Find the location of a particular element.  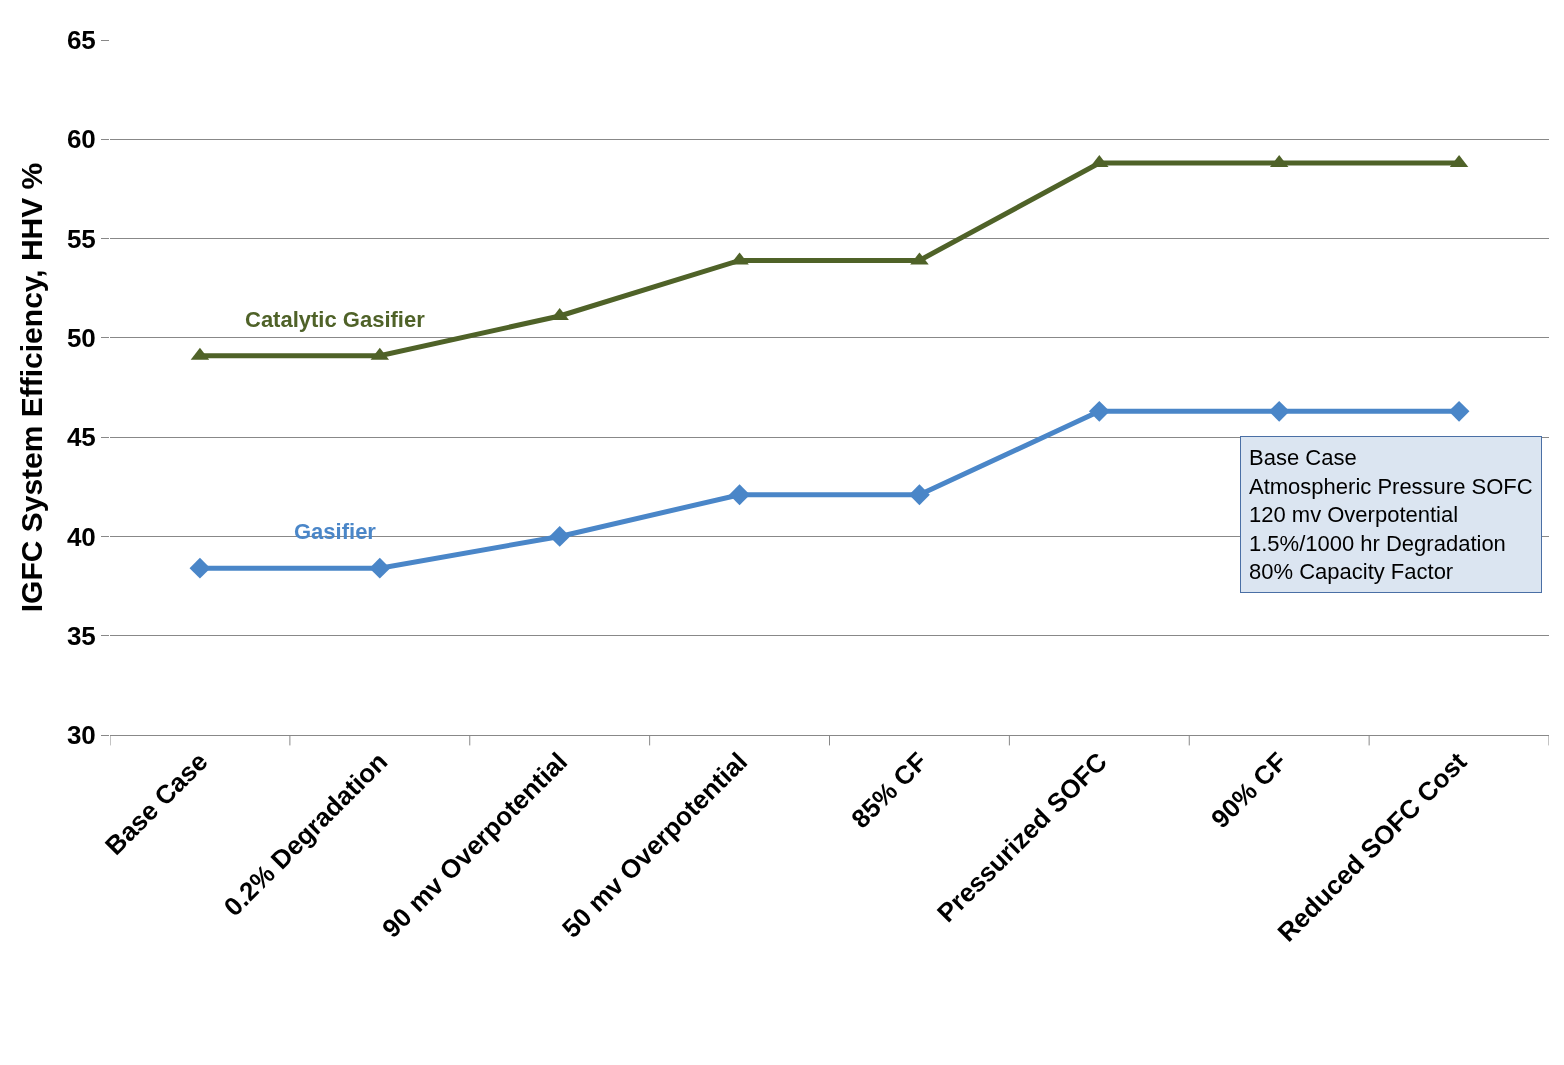

series-label: Catalytic Gasifier is located at coordinates (335, 319).